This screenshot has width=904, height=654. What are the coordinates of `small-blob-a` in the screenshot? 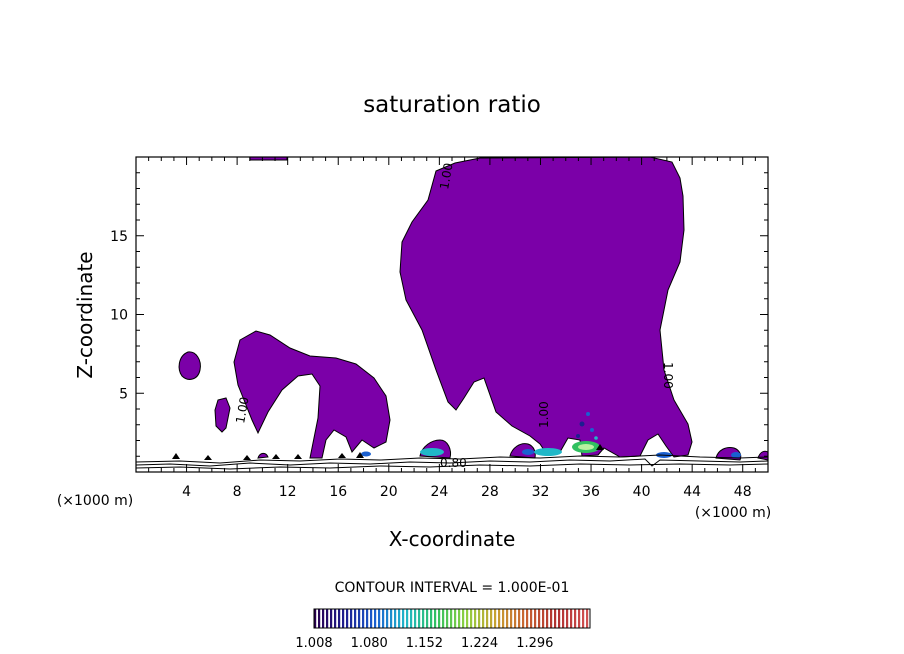 It's located at (189, 365).